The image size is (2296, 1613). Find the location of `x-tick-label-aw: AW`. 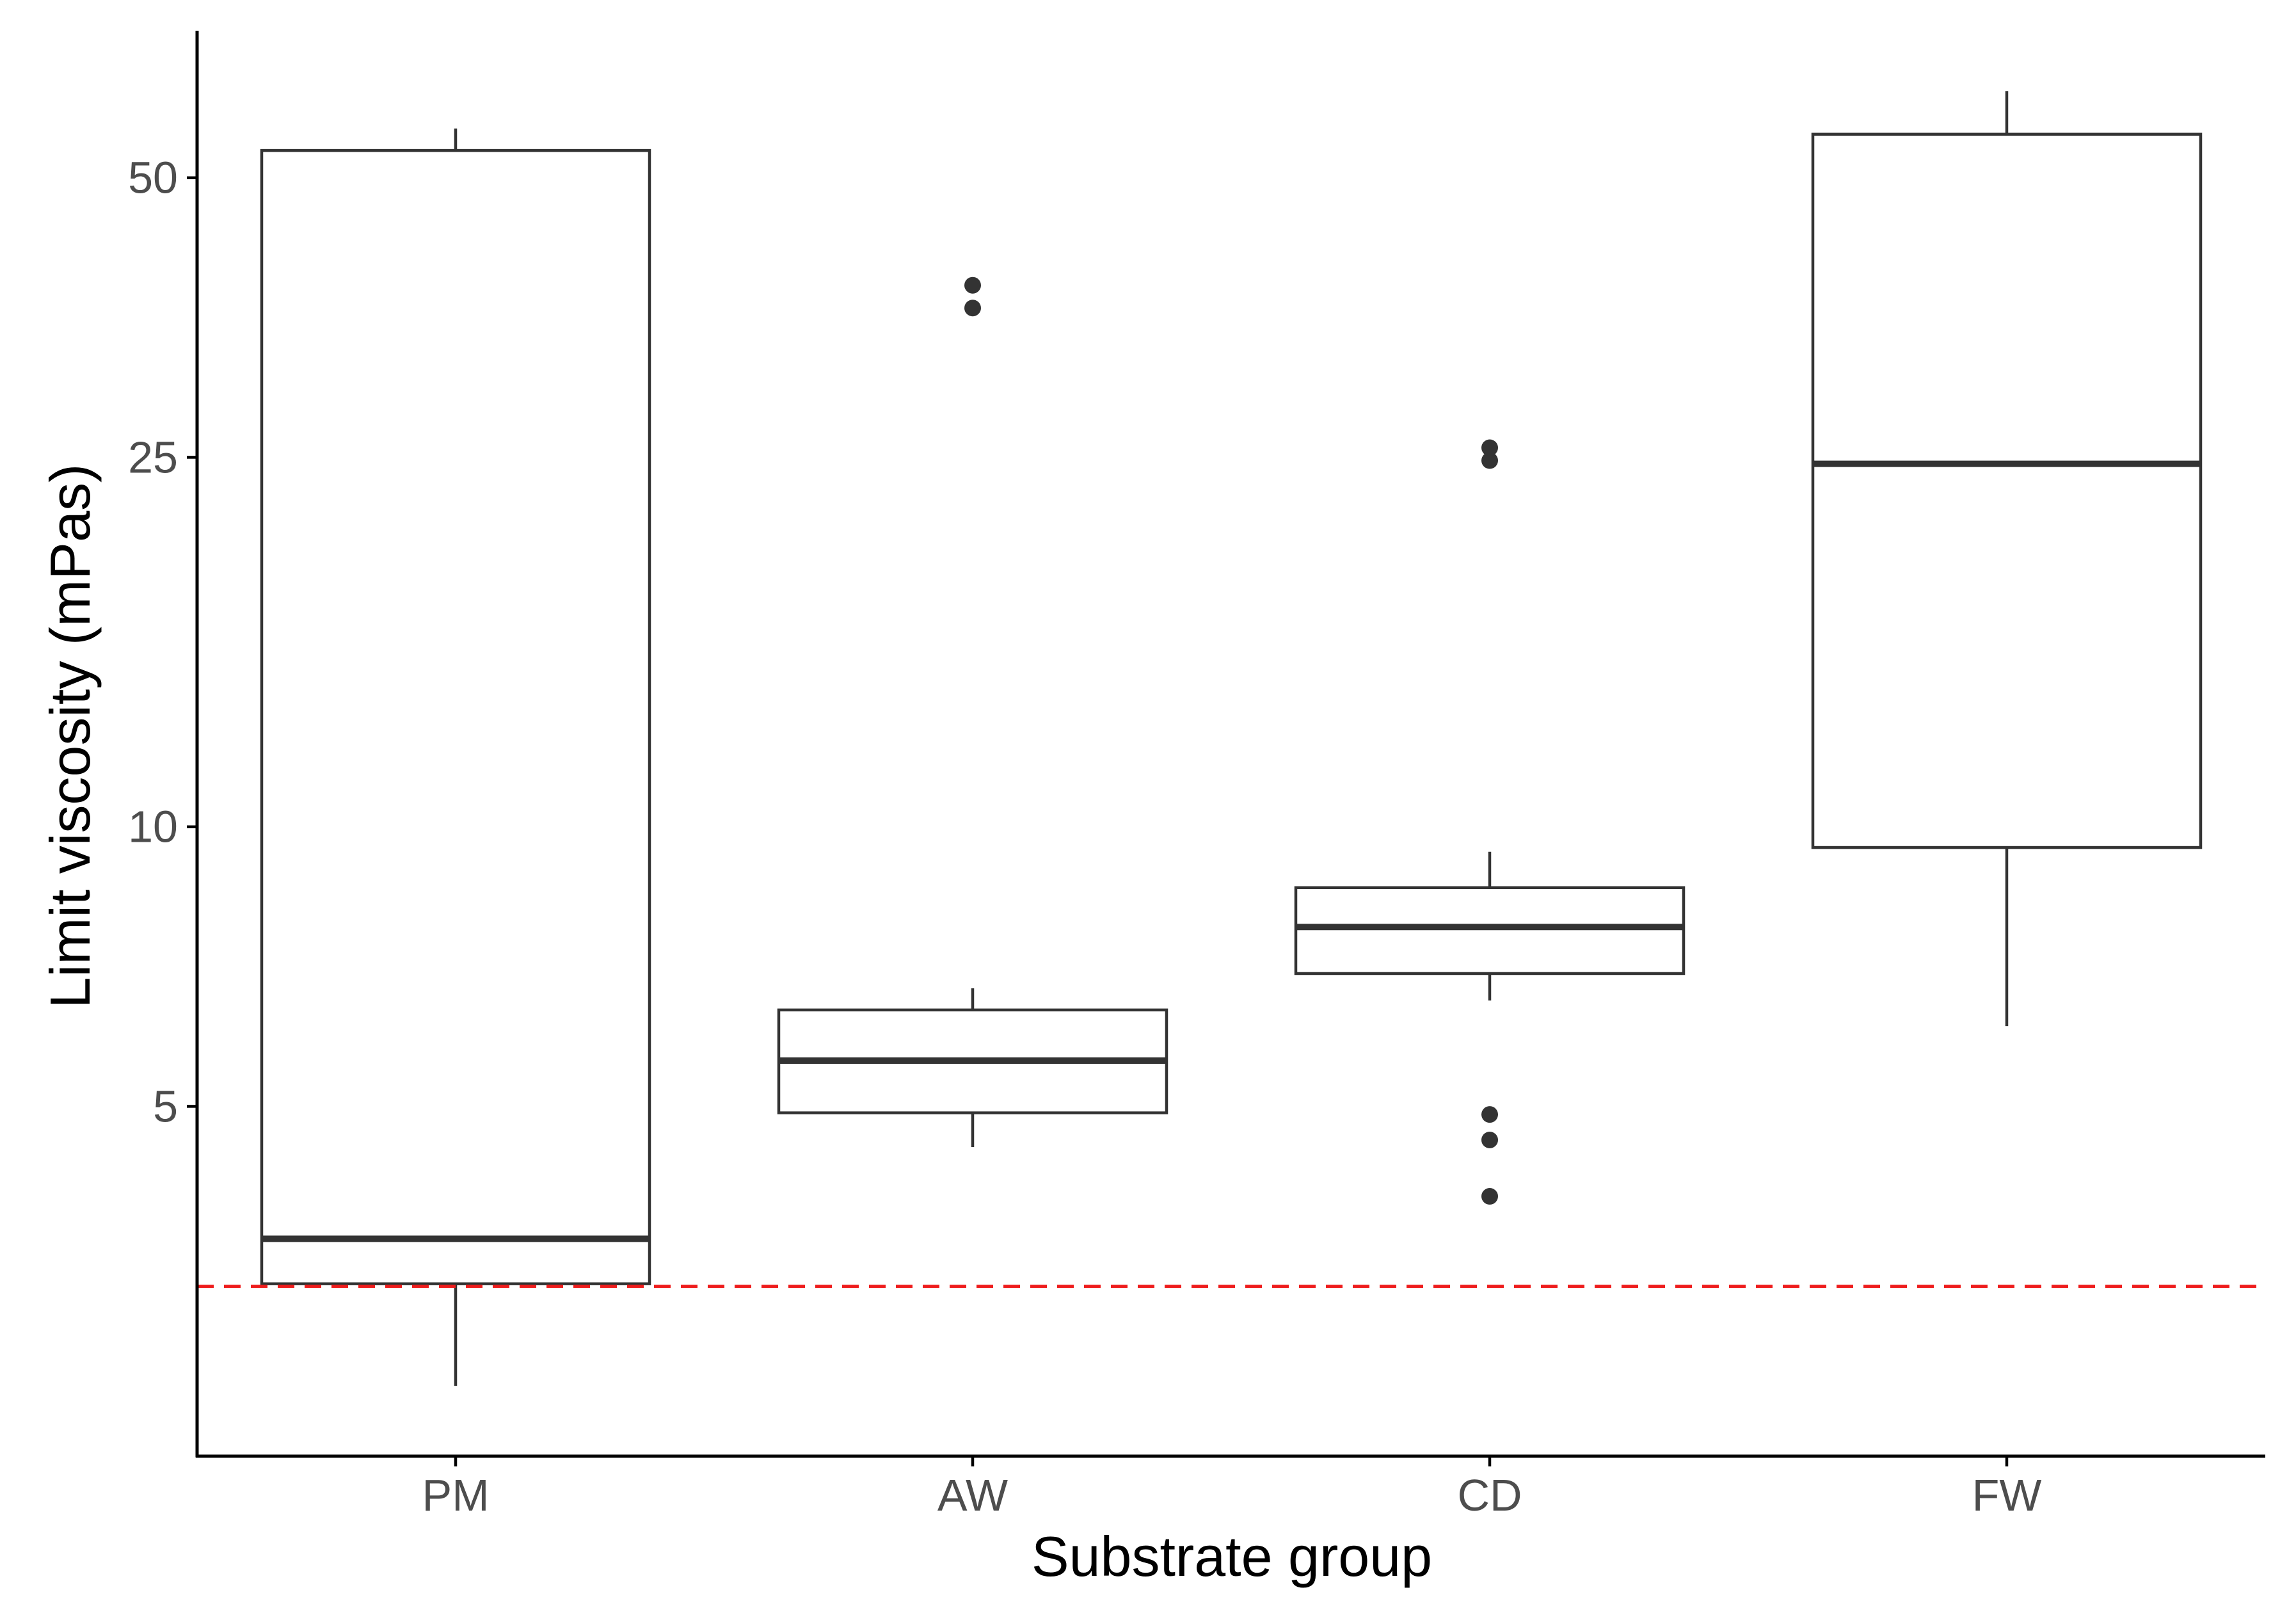

x-tick-label-aw: AW is located at coordinates (972, 1495).